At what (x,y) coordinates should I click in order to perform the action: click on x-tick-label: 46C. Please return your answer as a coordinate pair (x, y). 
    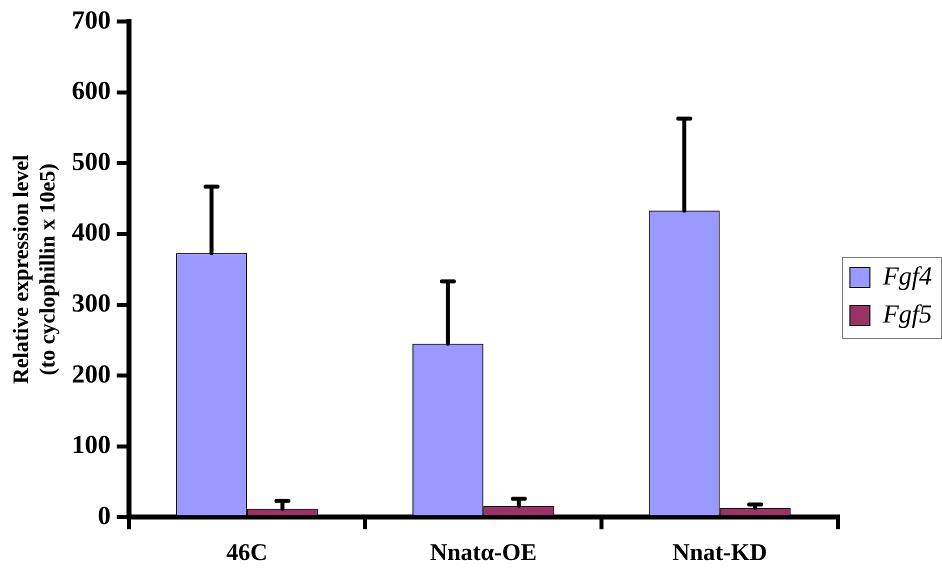
    Looking at the image, I should click on (247, 553).